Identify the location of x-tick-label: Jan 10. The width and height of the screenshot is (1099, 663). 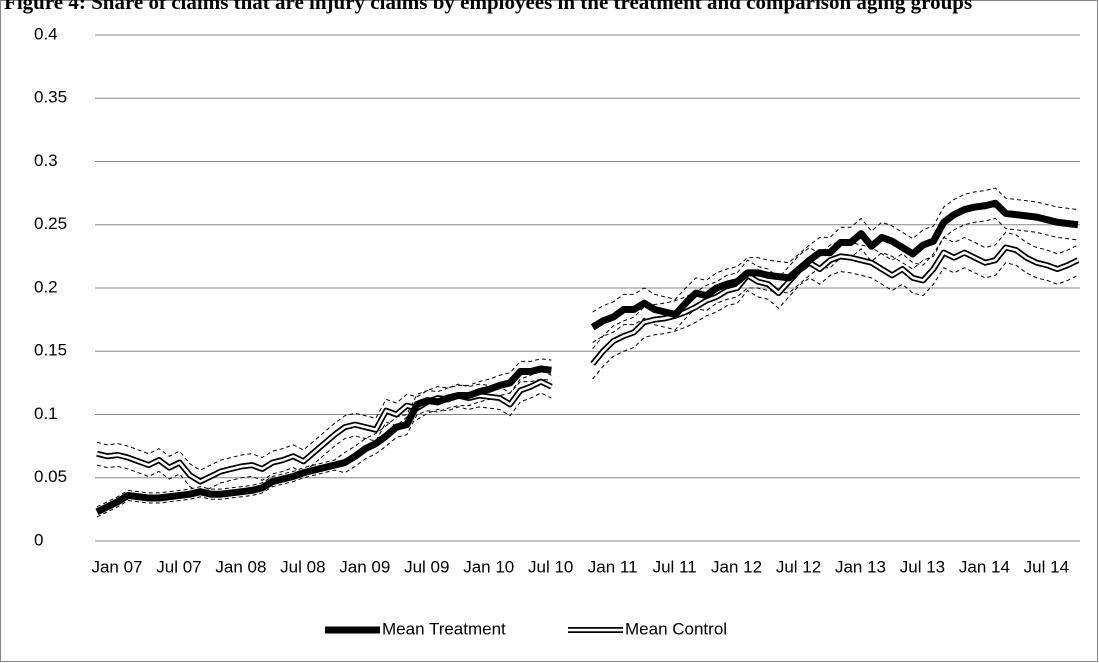
(488, 566).